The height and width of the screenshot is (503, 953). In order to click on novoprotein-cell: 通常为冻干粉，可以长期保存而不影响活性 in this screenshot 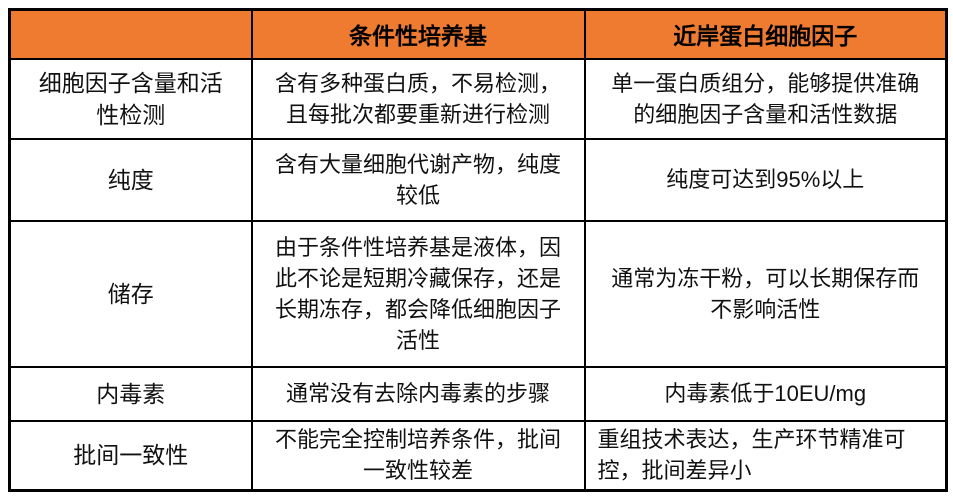, I will do `click(765, 293)`.